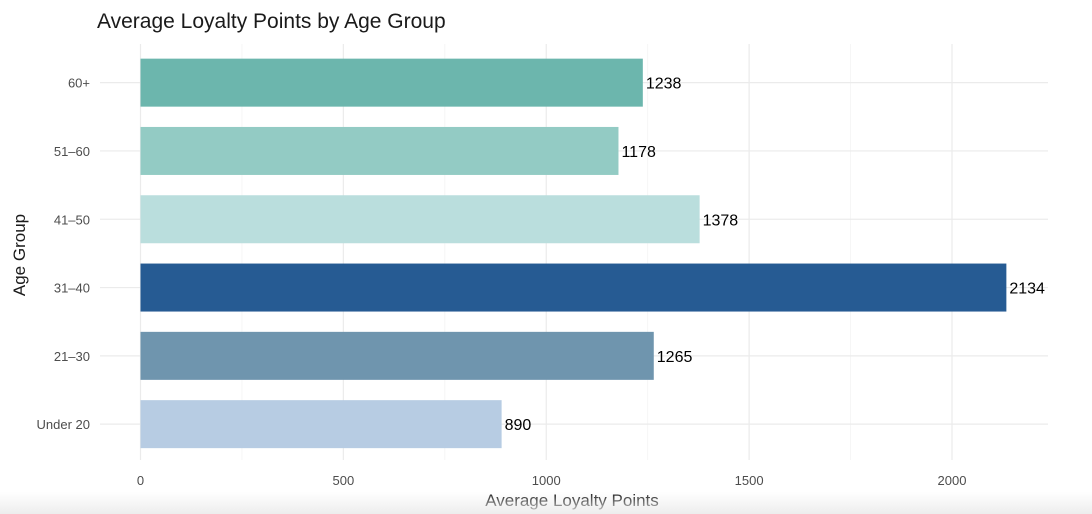  Describe the element at coordinates (572, 500) in the screenshot. I see `x-axis-title: Average Loyalty Points` at that location.